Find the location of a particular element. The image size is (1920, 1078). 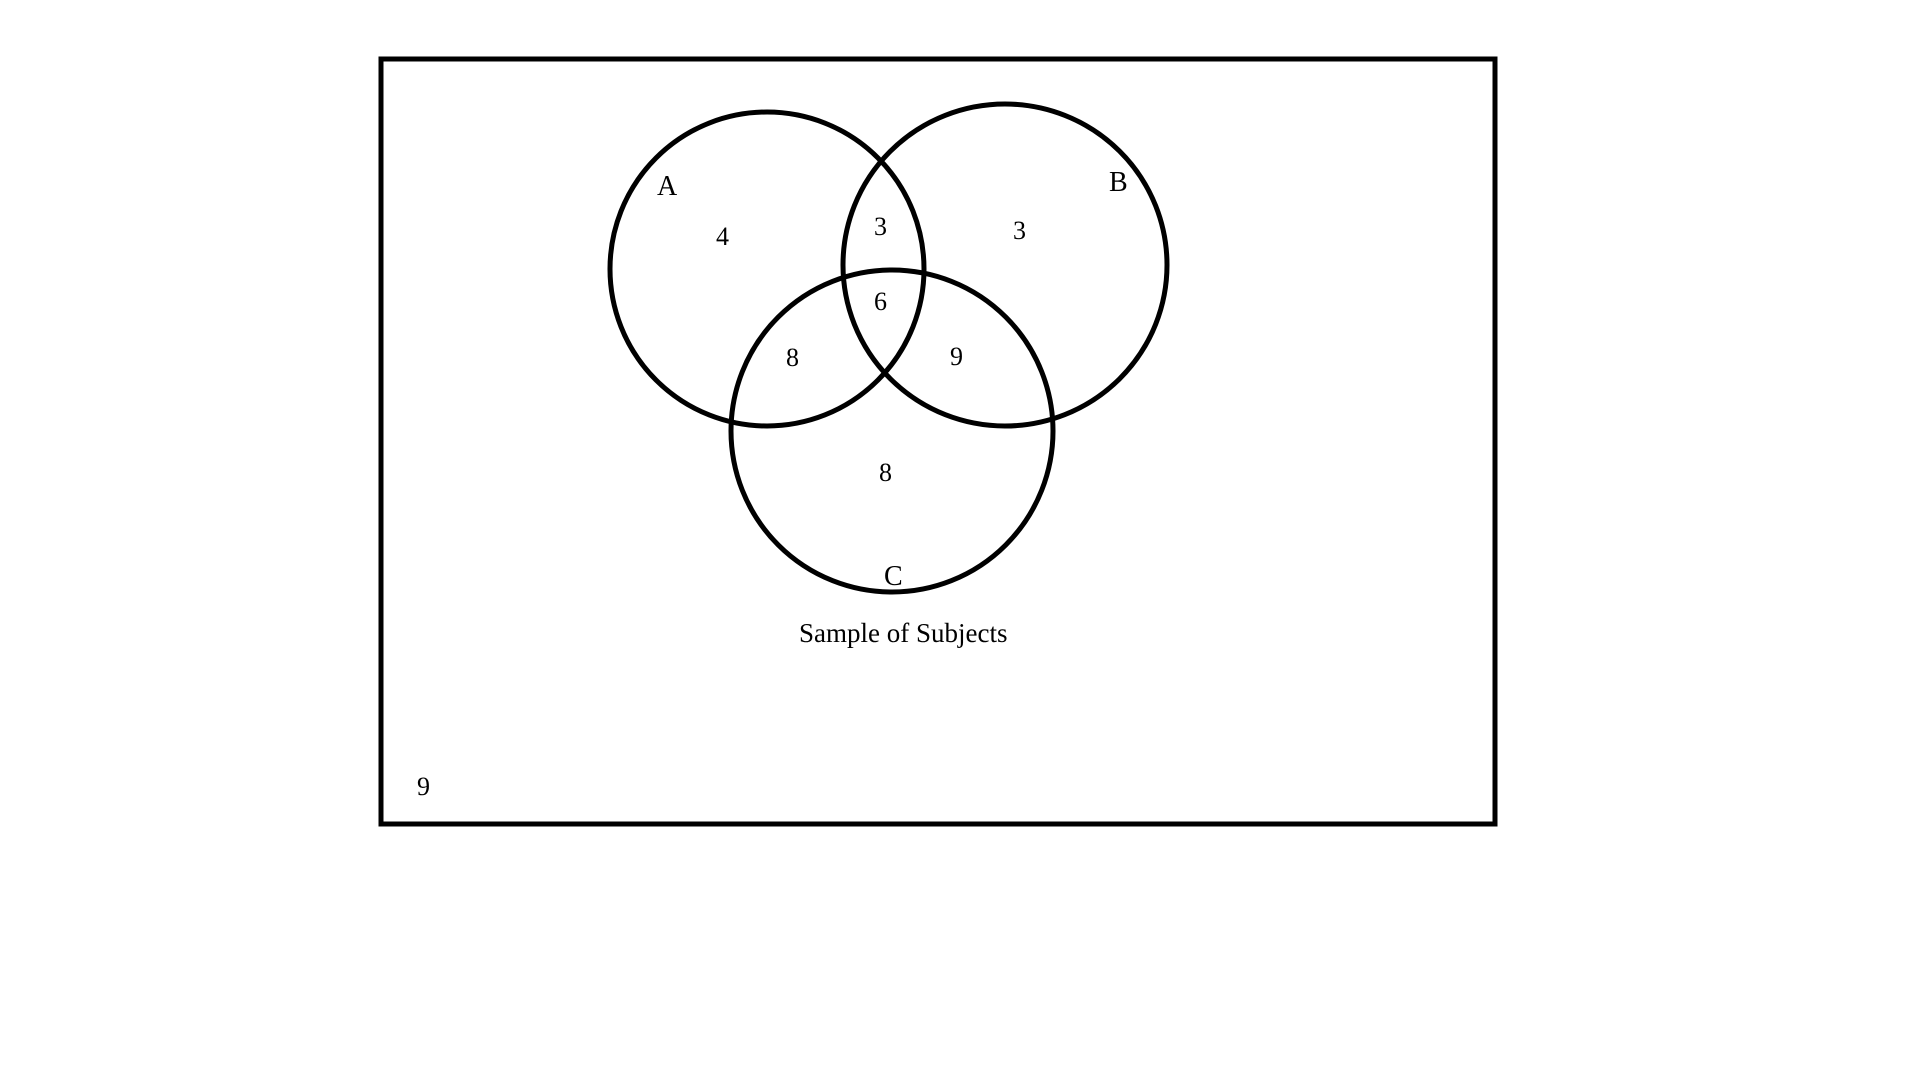

region-a-and-c-count: 8 is located at coordinates (792, 357).